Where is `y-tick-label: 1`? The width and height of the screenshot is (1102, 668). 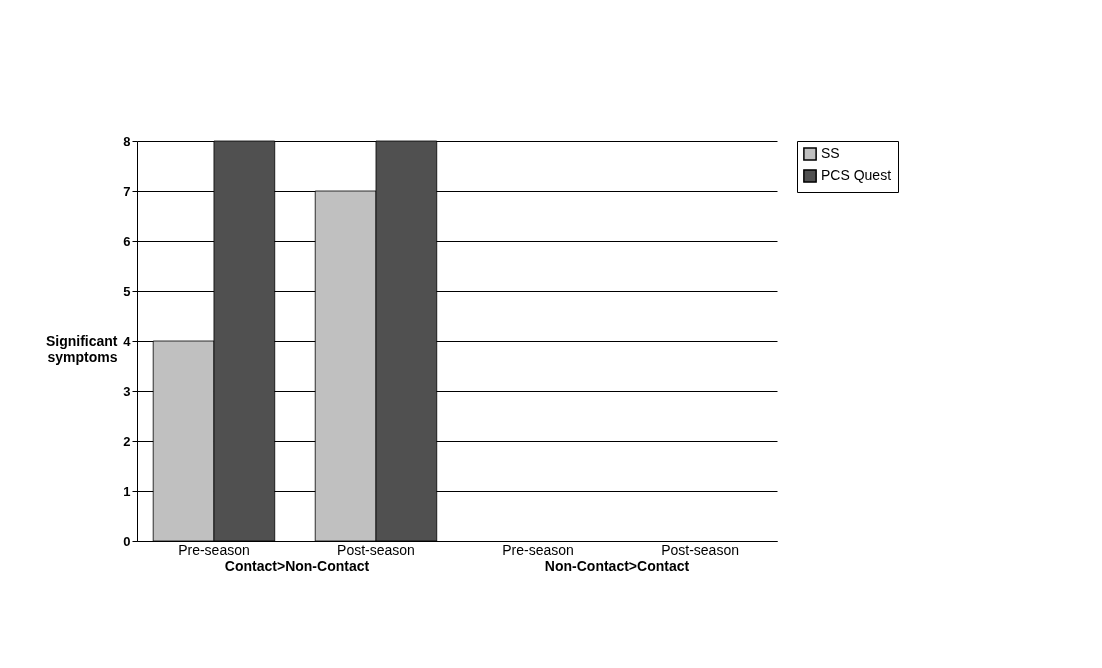
y-tick-label: 1 is located at coordinates (127, 491).